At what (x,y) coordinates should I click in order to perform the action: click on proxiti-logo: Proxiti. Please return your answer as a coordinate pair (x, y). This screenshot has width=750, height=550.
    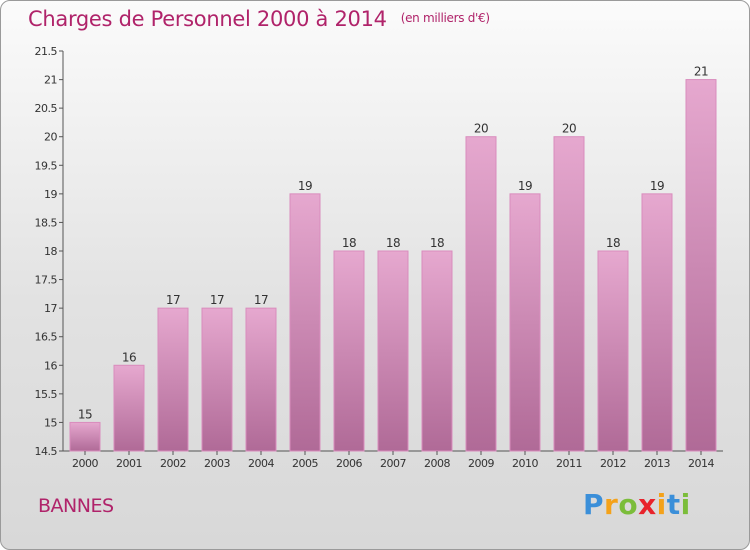
    Looking at the image, I should click on (637, 504).